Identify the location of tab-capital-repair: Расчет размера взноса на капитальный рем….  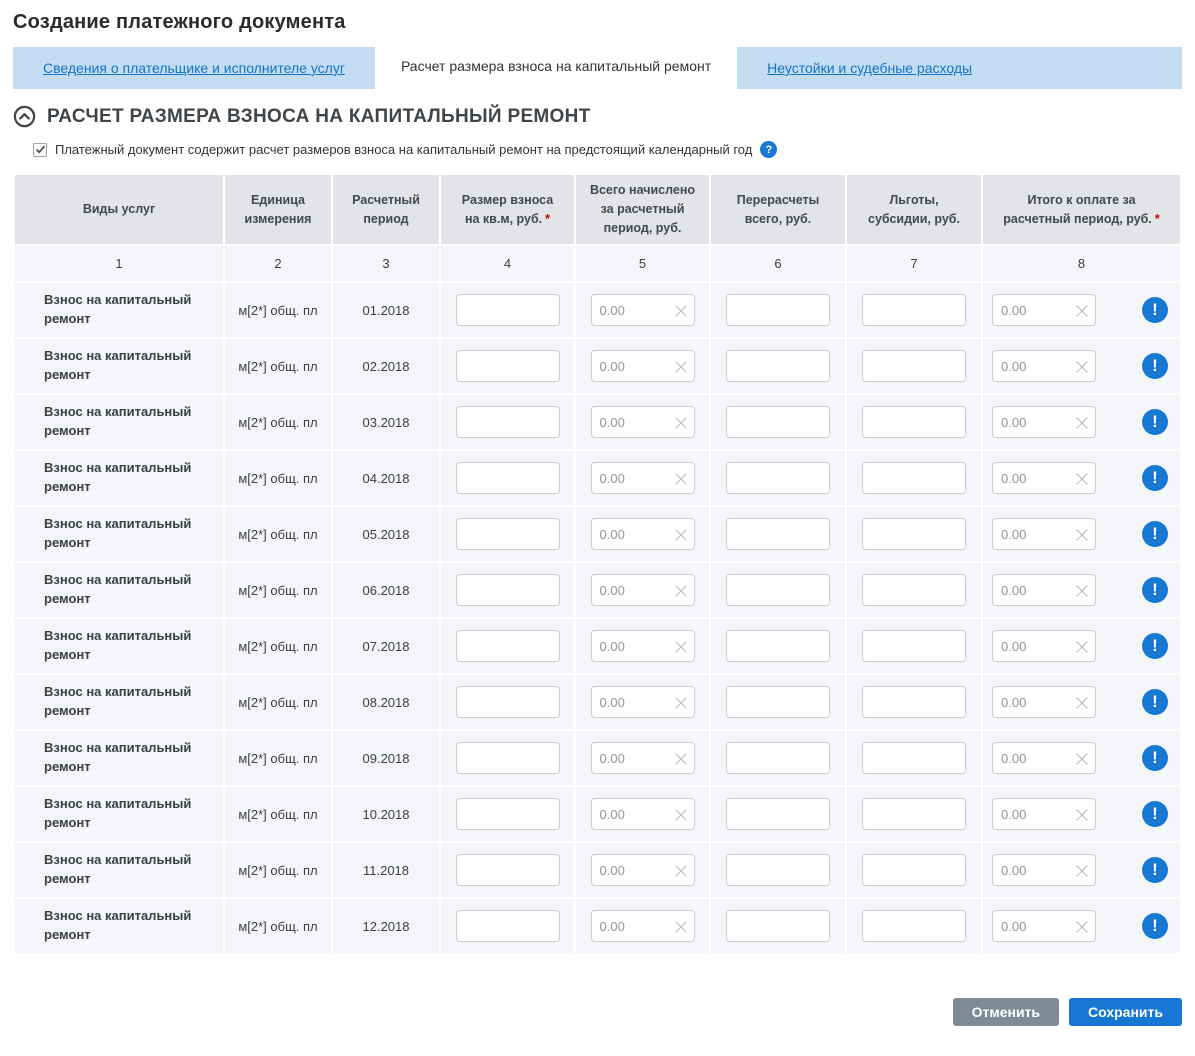
(556, 65).